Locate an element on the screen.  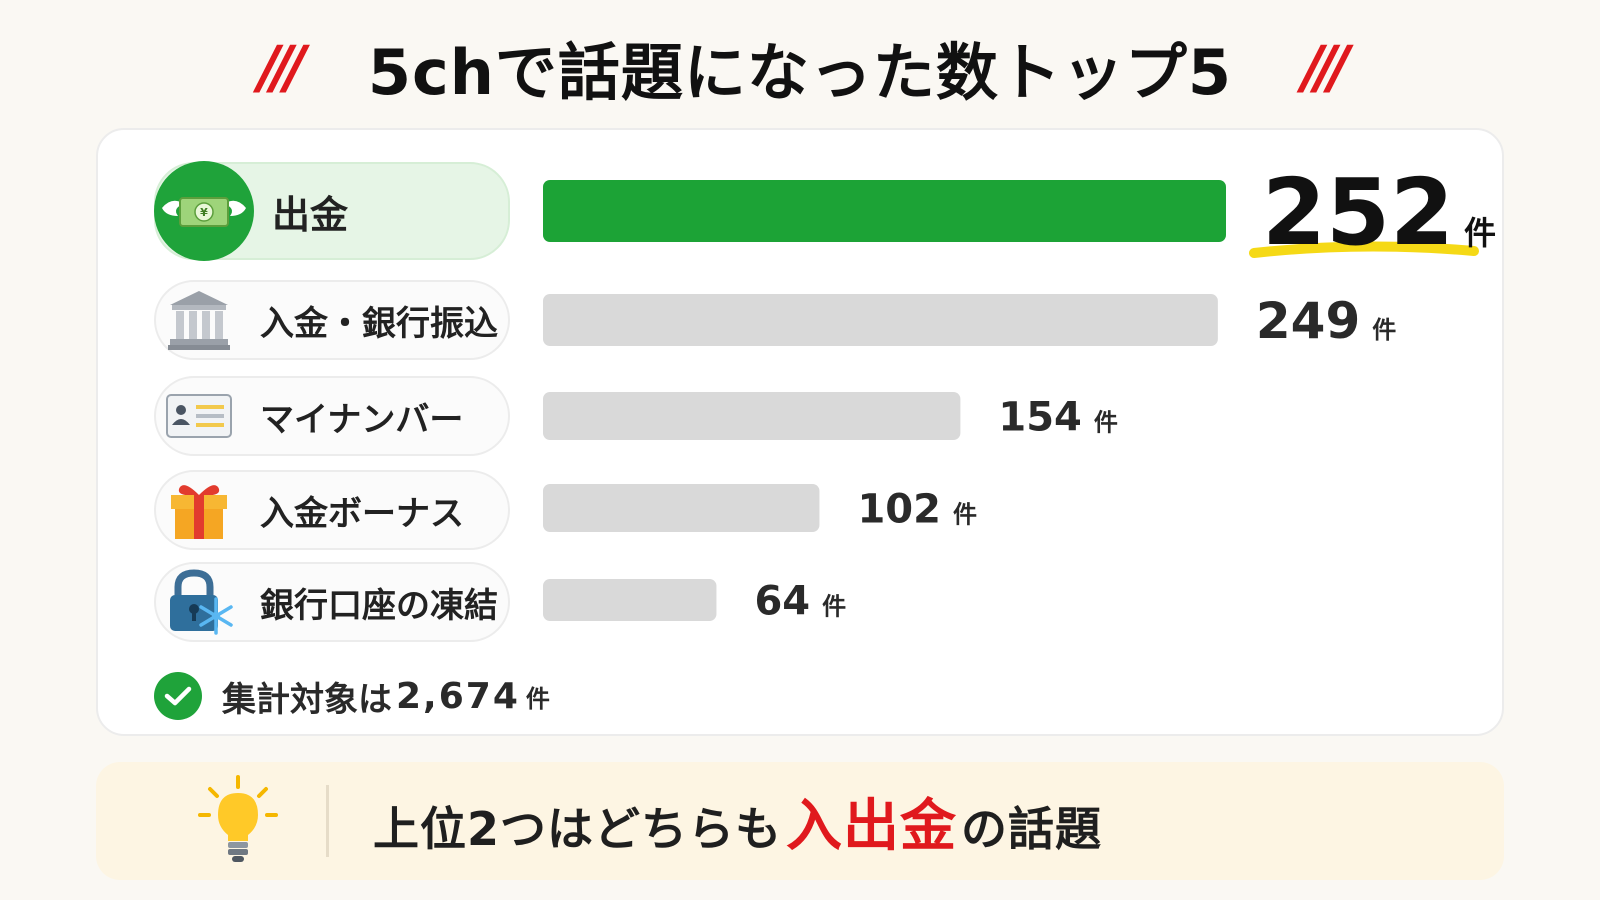
total-value: 2,674 is located at coordinates (458, 696).